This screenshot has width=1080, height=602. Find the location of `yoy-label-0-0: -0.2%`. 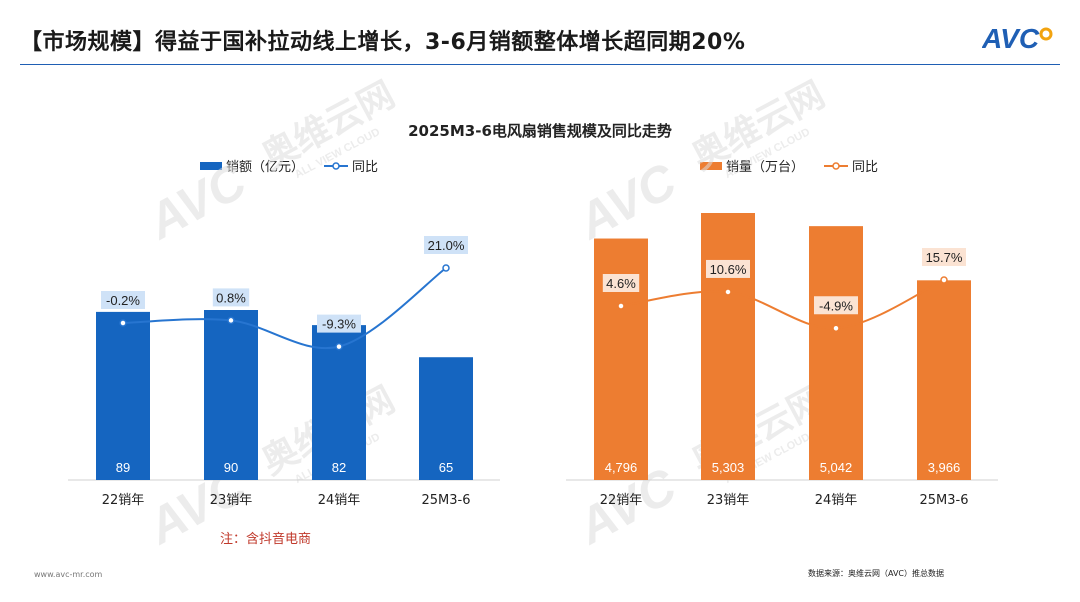

yoy-label-0-0: -0.2% is located at coordinates (123, 300).